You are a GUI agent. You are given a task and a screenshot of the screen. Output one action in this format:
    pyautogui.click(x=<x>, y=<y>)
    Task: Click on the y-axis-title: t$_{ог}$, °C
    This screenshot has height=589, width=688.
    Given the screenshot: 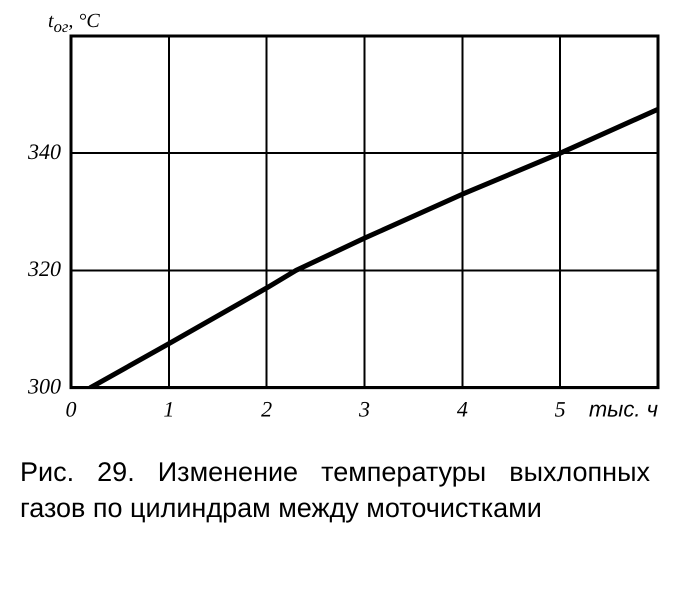 What is the action you would take?
    pyautogui.click(x=74, y=23)
    